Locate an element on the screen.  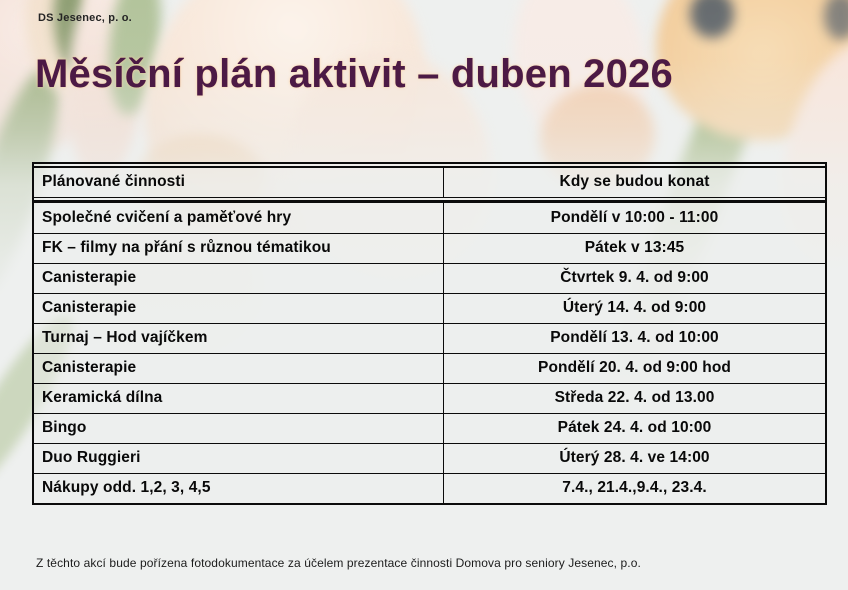
schedule-cell: Pátek v 13:45 is located at coordinates (634, 247).